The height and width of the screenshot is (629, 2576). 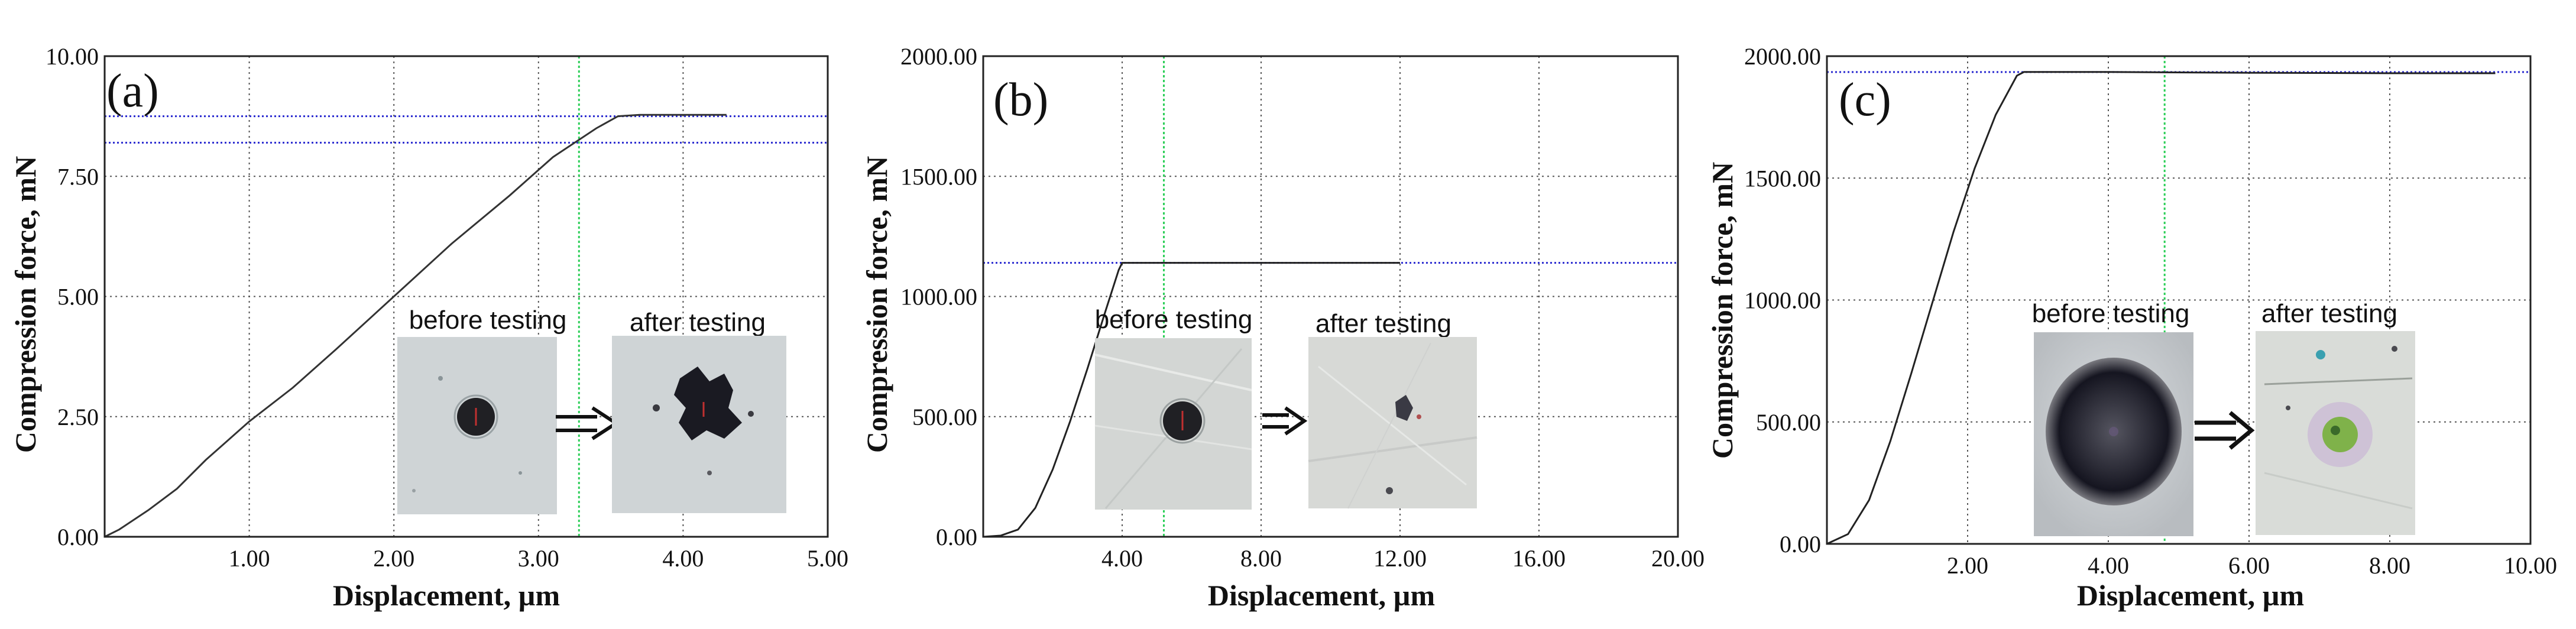 I want to click on inset-caption-after-b: after testing, so click(x=1383, y=323).